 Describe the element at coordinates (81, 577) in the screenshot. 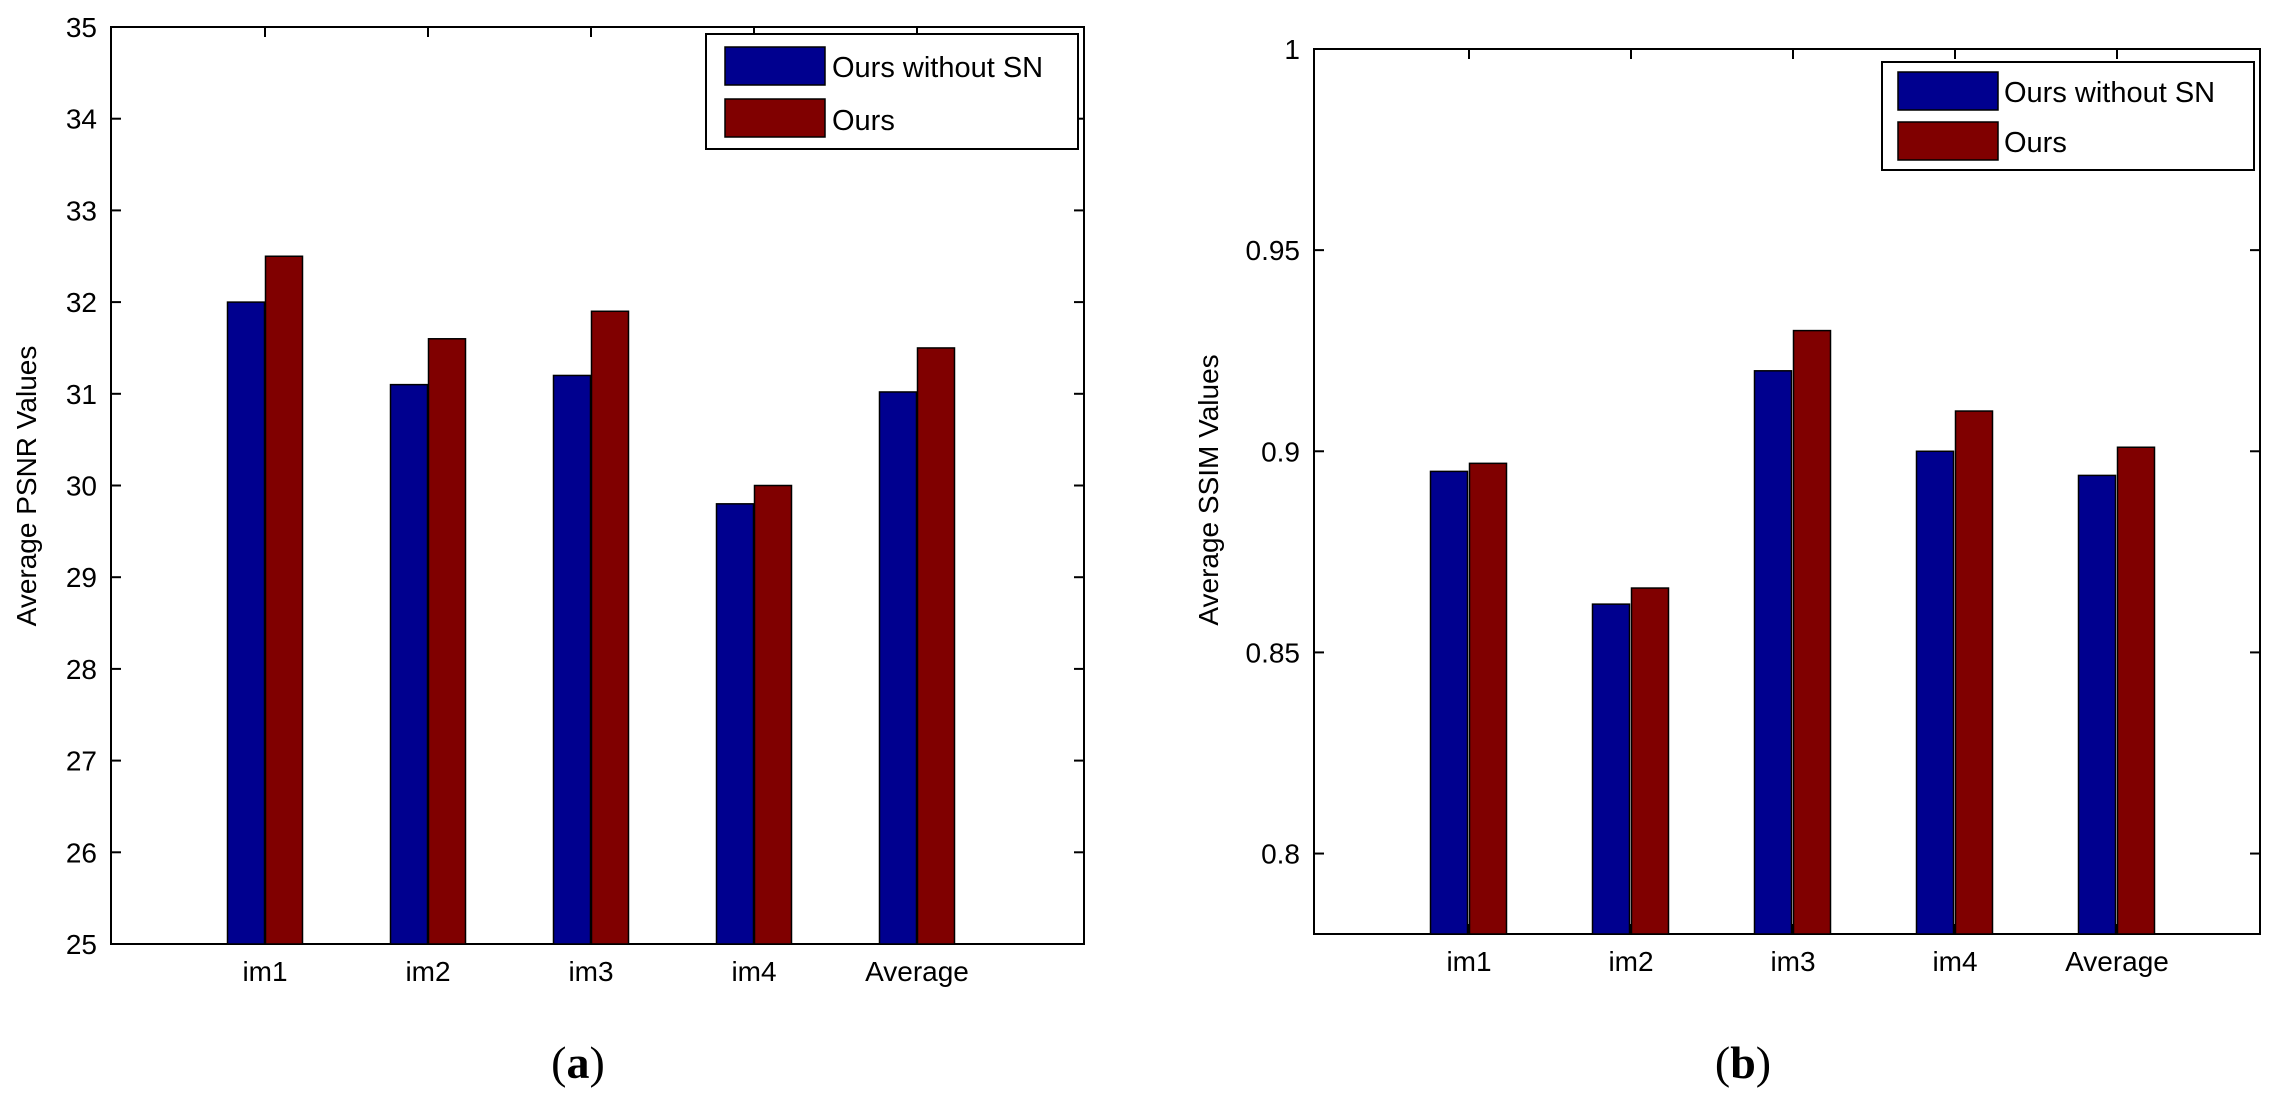

I see `y-tick-label: 29` at that location.